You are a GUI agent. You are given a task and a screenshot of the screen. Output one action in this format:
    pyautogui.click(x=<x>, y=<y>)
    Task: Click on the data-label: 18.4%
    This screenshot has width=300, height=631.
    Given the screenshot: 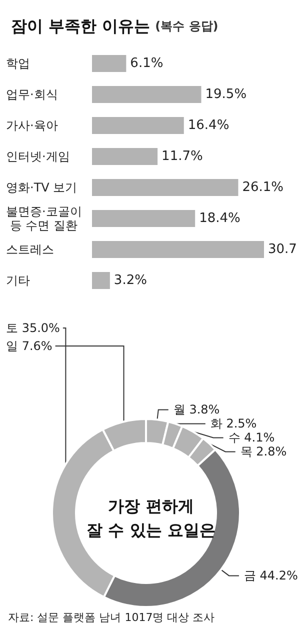 What is the action you would take?
    pyautogui.click(x=219, y=218)
    